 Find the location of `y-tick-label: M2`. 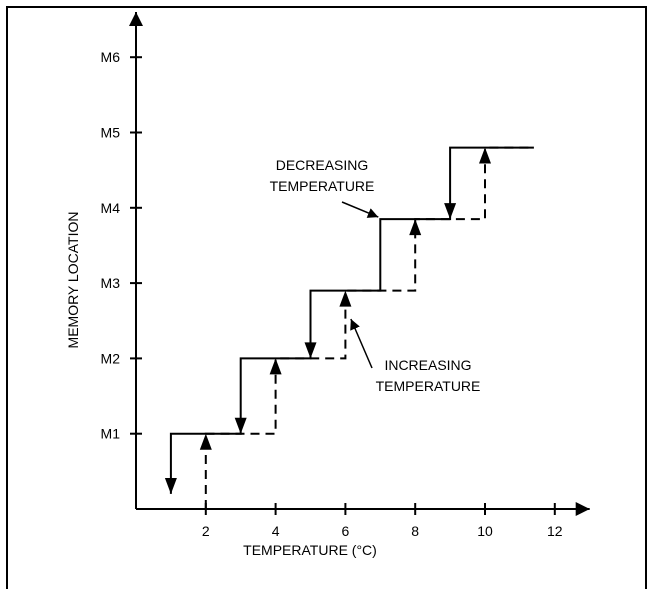

y-tick-label: M2 is located at coordinates (111, 358).